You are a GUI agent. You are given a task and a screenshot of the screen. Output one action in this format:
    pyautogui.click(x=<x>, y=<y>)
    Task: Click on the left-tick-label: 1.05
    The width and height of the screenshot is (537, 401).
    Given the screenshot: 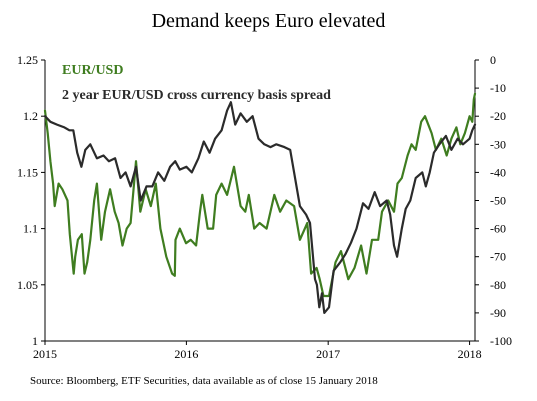 What is the action you would take?
    pyautogui.click(x=27, y=285)
    